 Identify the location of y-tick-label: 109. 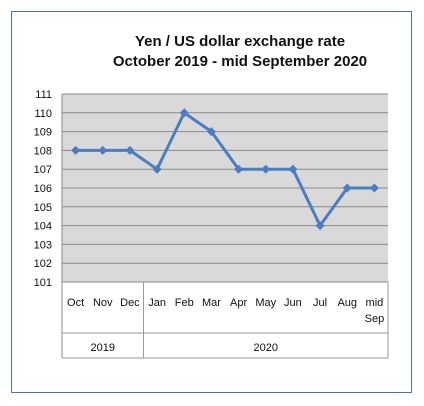
(43, 133).